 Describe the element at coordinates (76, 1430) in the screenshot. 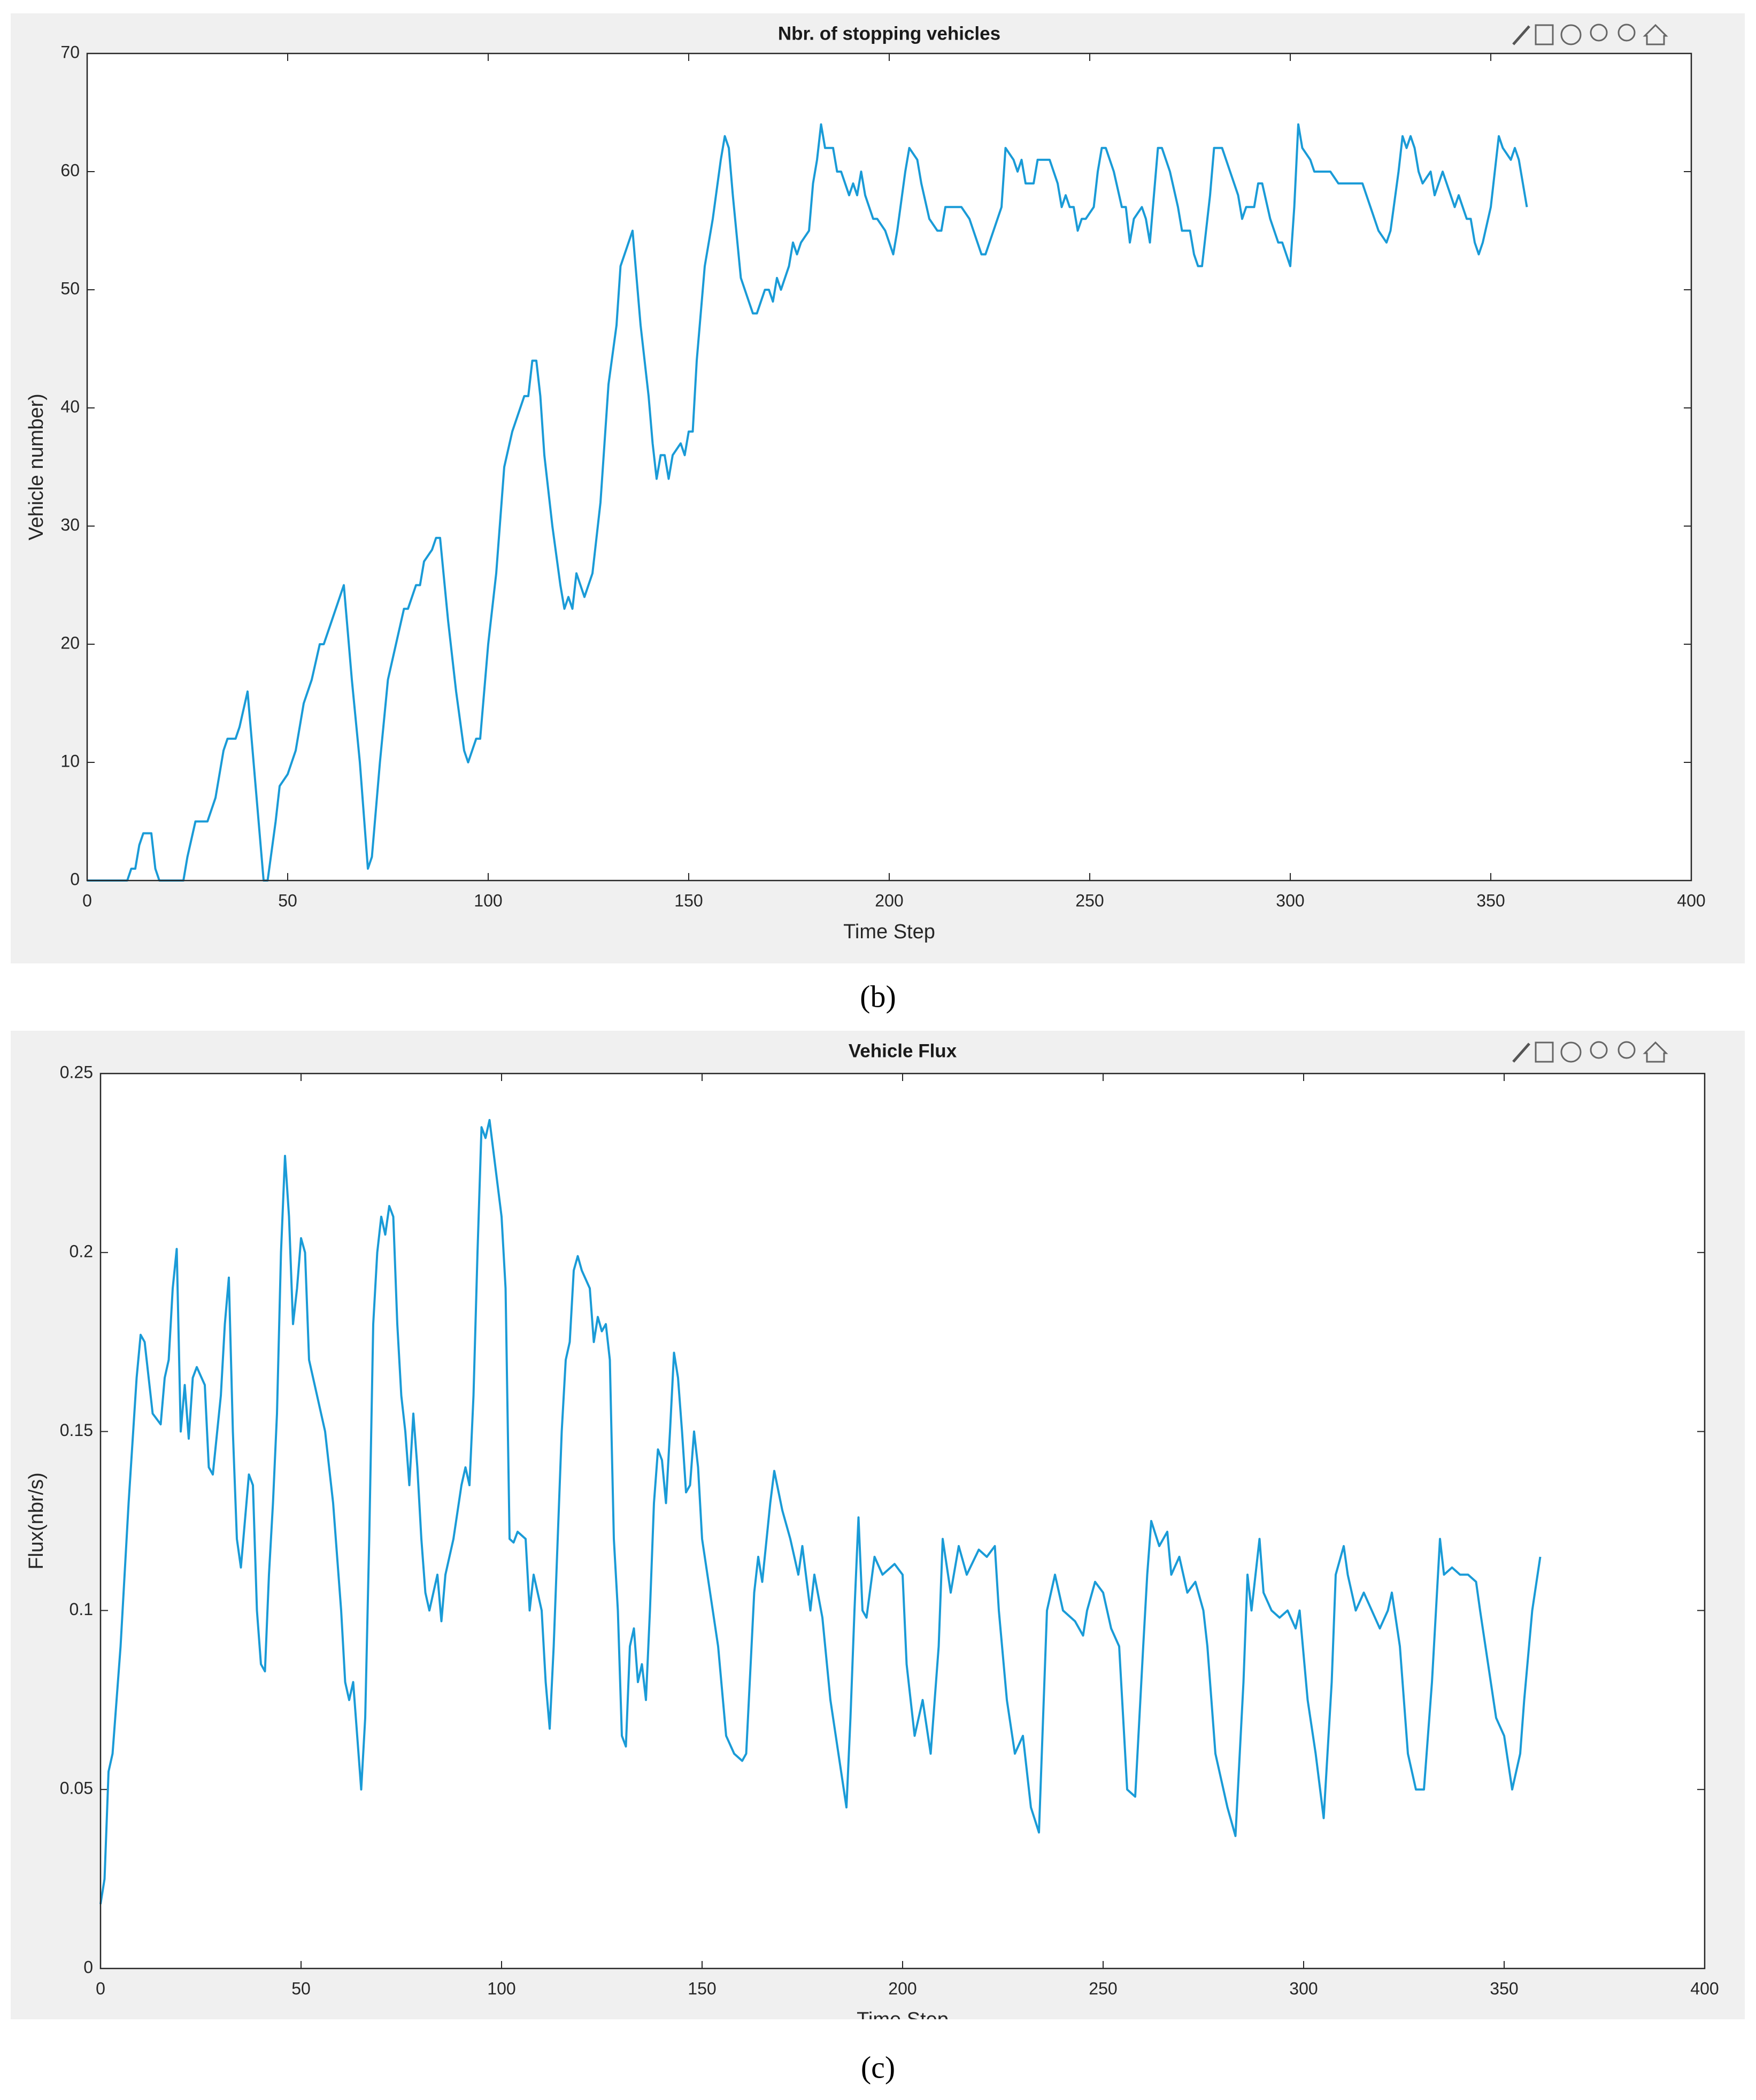

I see `y-tick-label: 0.15` at that location.